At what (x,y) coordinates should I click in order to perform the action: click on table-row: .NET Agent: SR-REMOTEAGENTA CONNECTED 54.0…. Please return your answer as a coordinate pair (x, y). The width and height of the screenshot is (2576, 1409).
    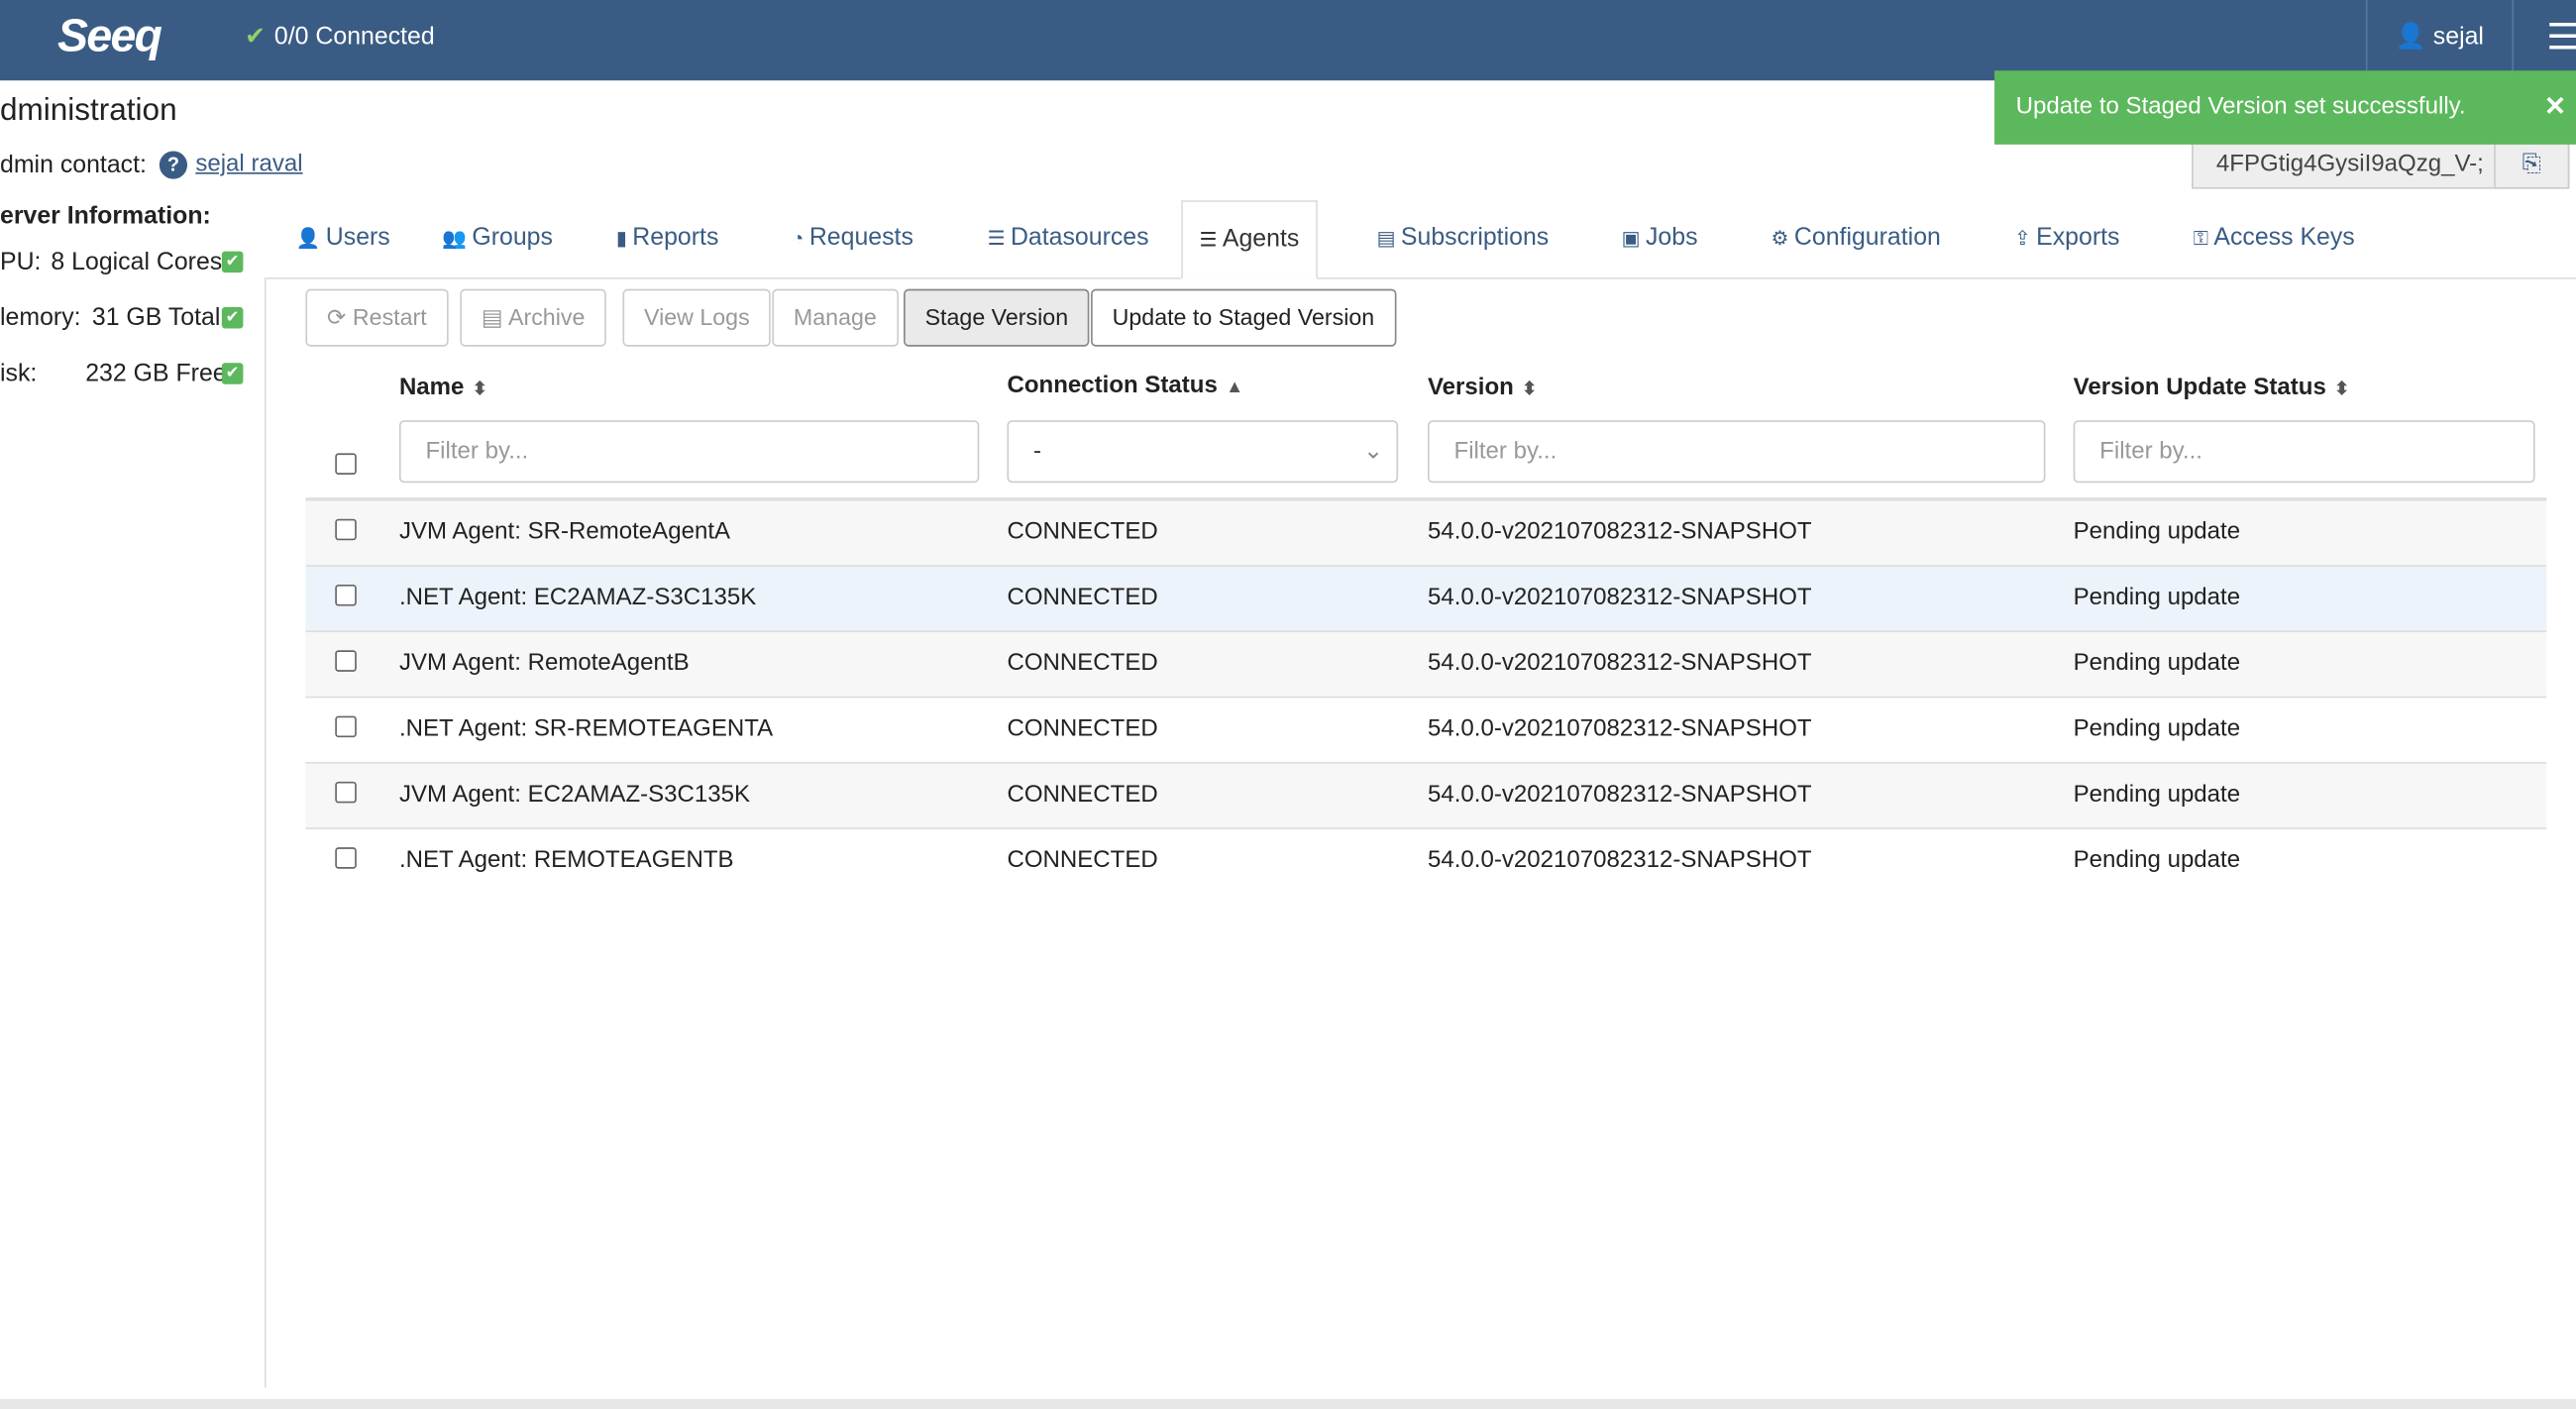
    Looking at the image, I should click on (1426, 729).